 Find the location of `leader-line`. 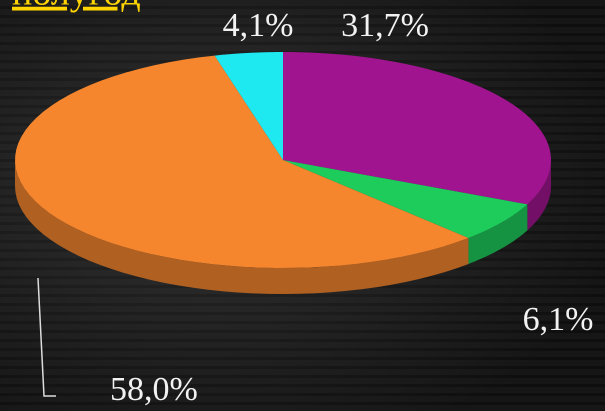

leader-line is located at coordinates (46, 337).